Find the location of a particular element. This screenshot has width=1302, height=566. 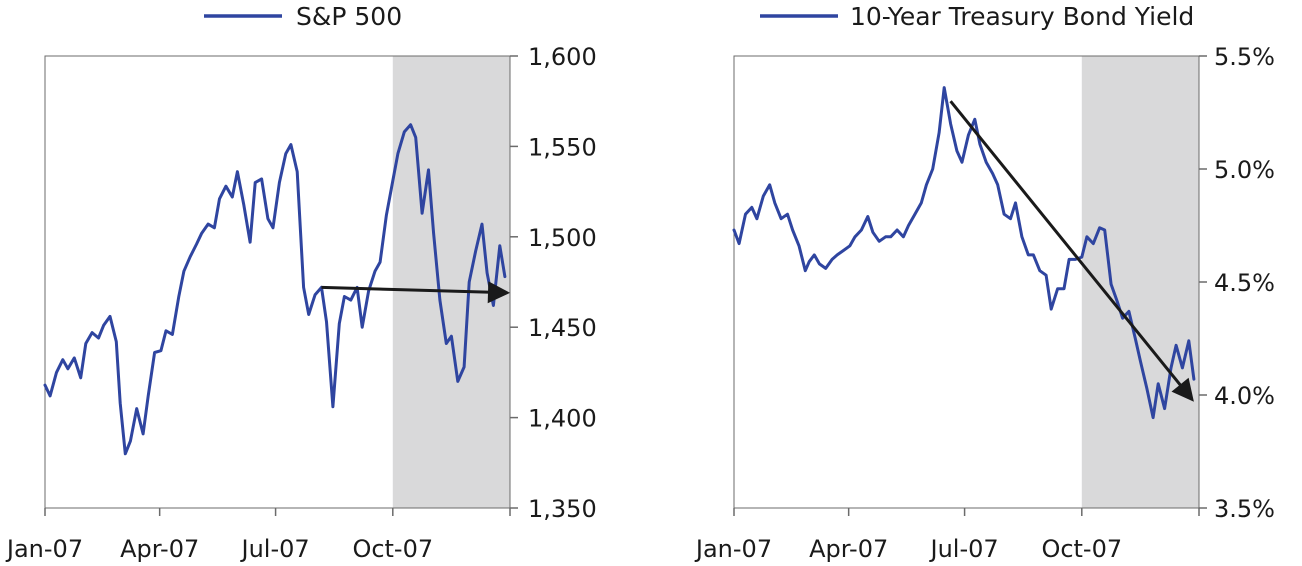

y-tick-label: 1,450 is located at coordinates (562, 328).